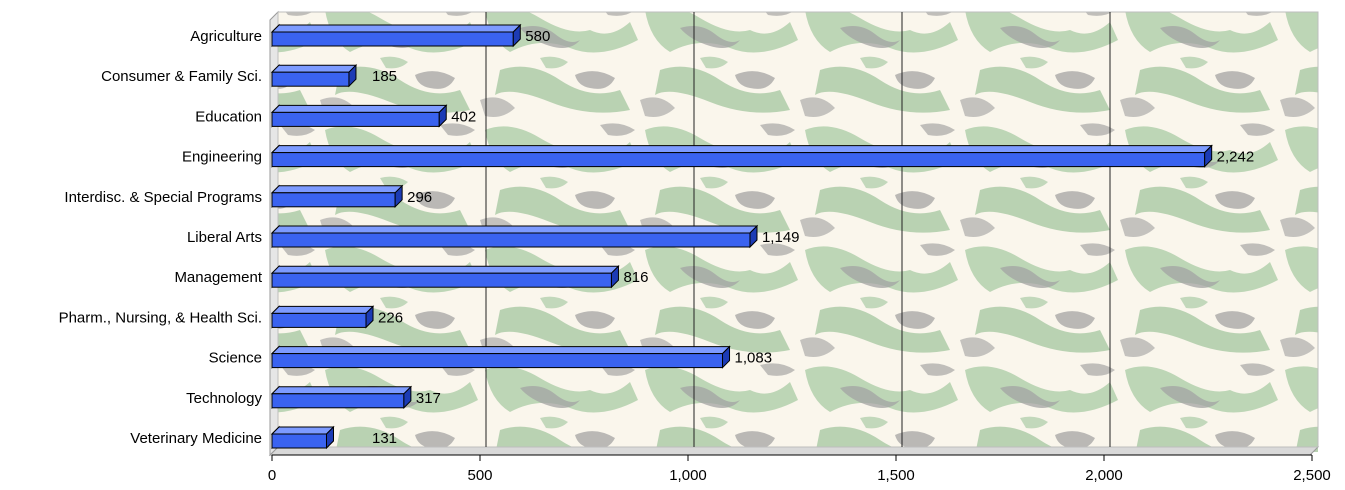 This screenshot has width=1345, height=490. Describe the element at coordinates (479, 475) in the screenshot. I see `x-tick-label: 500` at that location.